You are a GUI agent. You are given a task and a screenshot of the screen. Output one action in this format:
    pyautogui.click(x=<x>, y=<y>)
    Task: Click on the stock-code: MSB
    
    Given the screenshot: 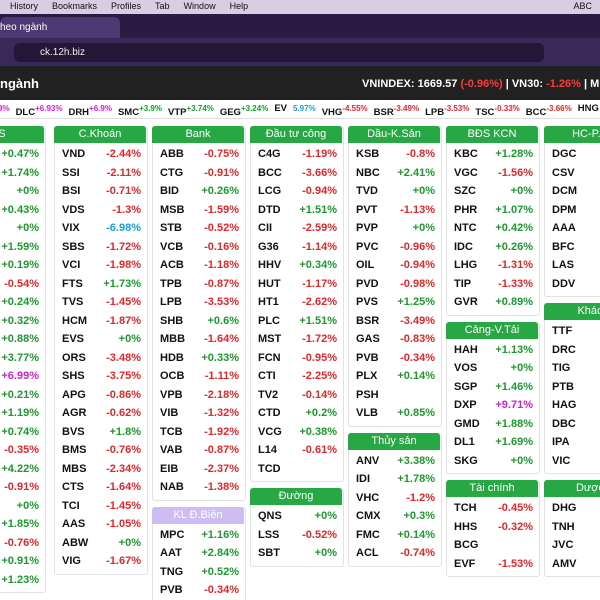 What is the action you would take?
    pyautogui.click(x=172, y=209)
    